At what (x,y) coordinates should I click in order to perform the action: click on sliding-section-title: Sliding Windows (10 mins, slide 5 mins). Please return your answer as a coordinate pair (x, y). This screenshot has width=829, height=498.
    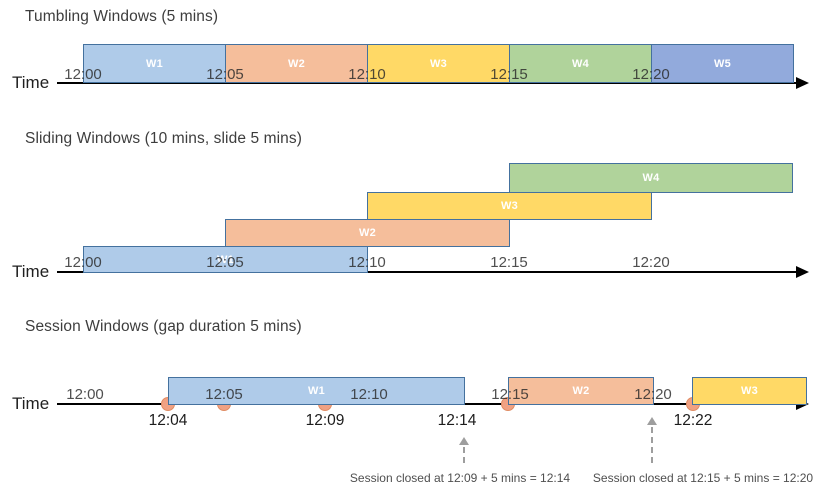
    Looking at the image, I should click on (163, 138).